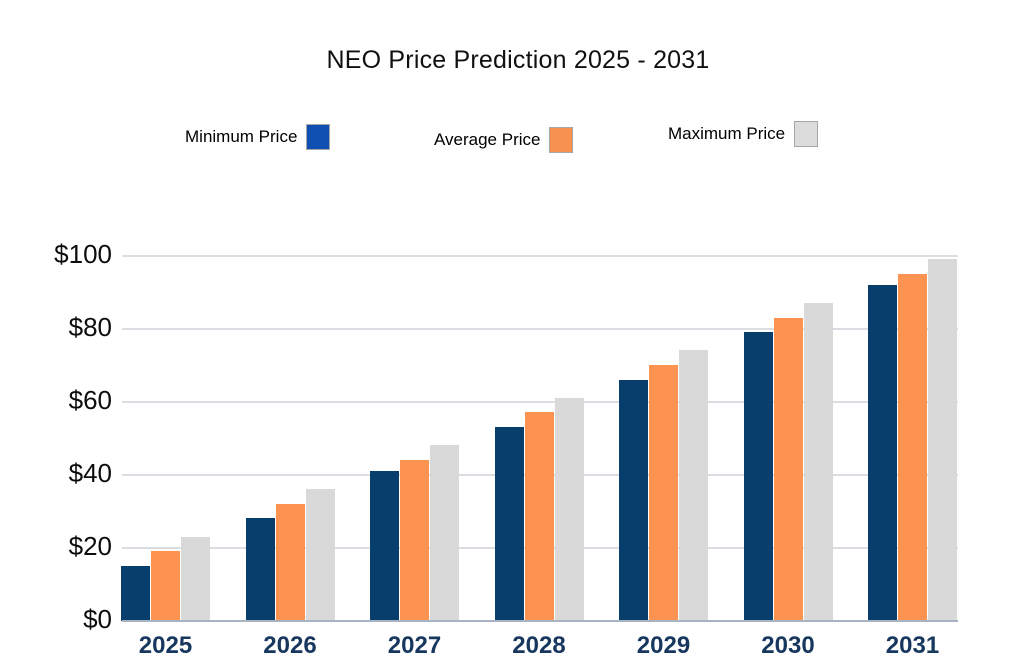  I want to click on bar-2031-average-price, so click(912, 447).